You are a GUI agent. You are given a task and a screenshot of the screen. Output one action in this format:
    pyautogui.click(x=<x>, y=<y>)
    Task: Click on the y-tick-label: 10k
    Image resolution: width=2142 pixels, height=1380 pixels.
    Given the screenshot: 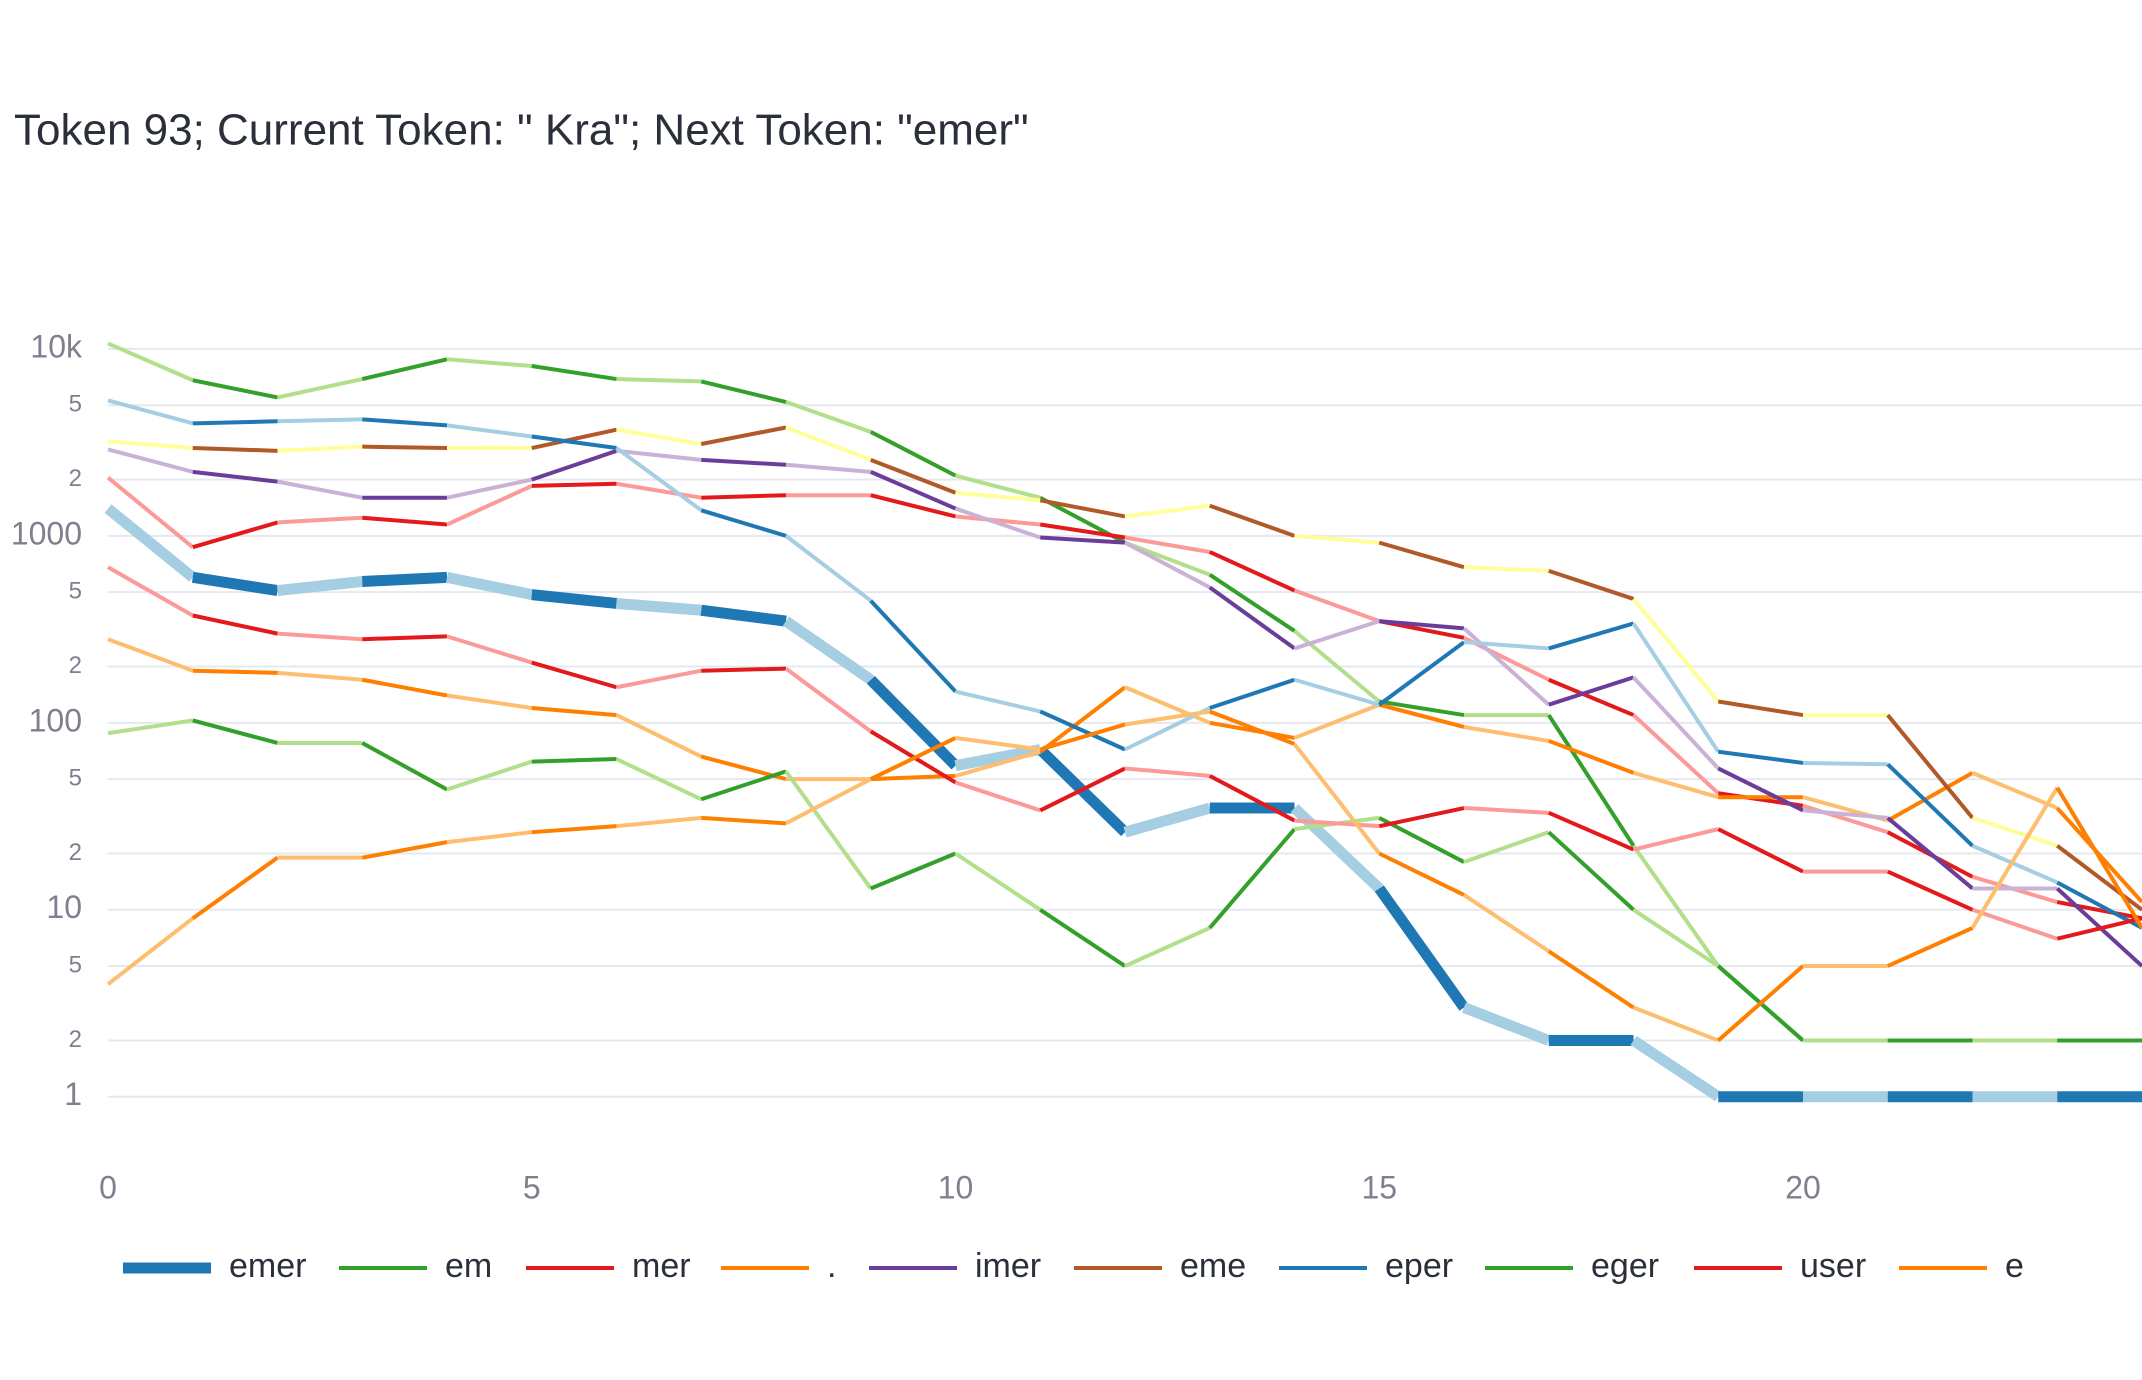 What is the action you would take?
    pyautogui.click(x=56, y=346)
    